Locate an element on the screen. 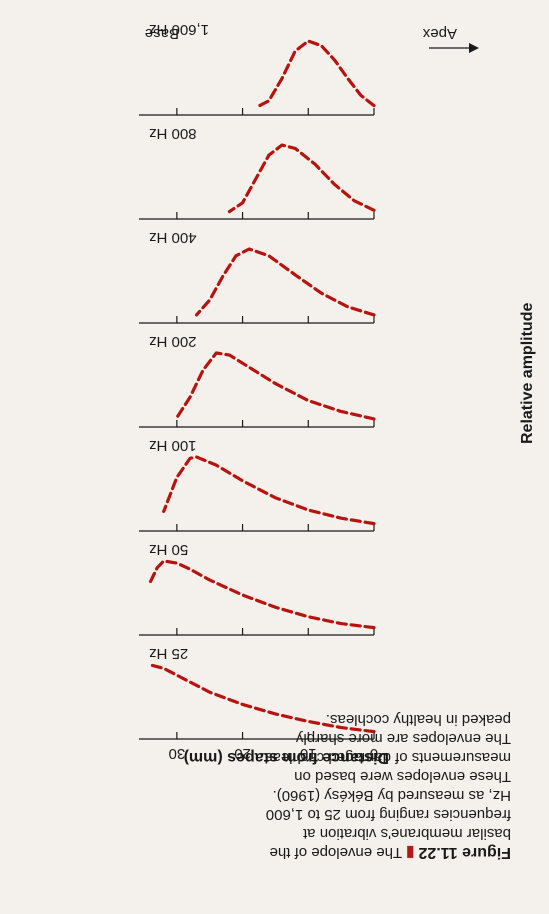 The image size is (549, 914). apex-arrow-head-icon is located at coordinates (474, 48).